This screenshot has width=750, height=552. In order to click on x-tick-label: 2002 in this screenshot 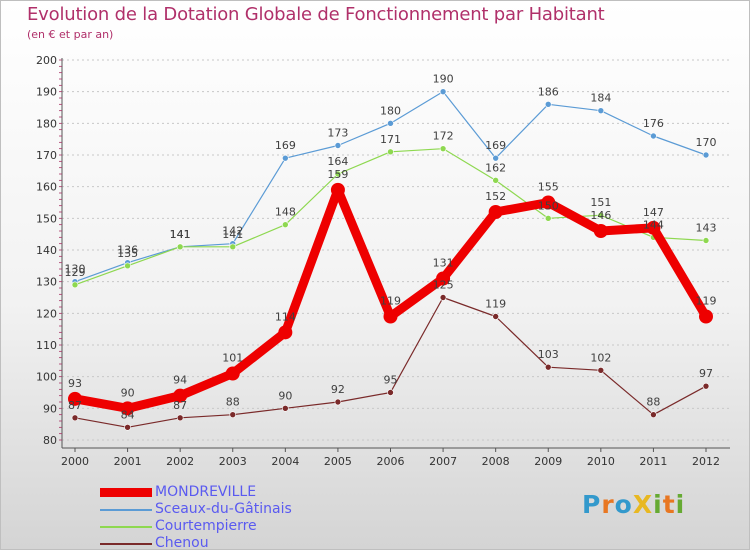, I will do `click(180, 461)`.